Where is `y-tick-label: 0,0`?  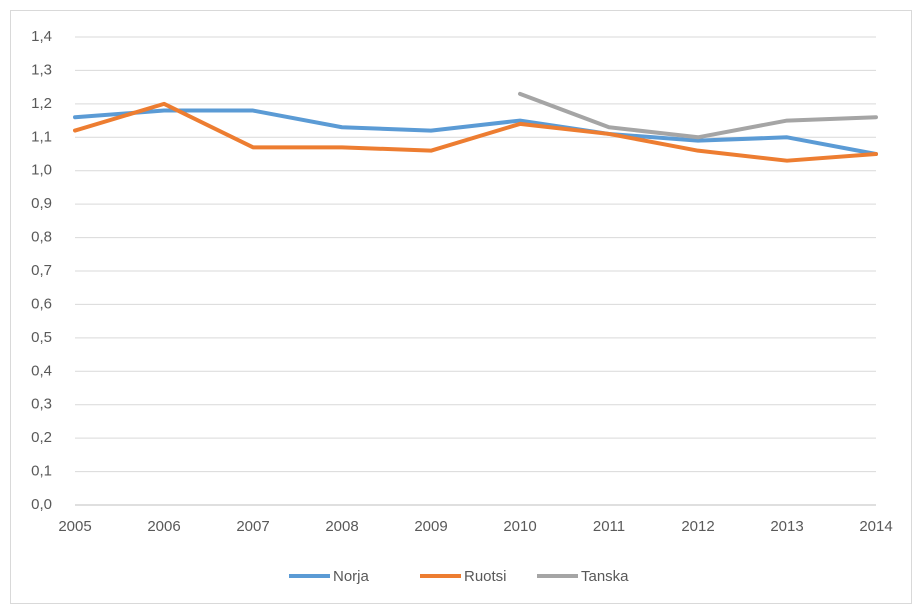
y-tick-label: 0,0 is located at coordinates (41, 504).